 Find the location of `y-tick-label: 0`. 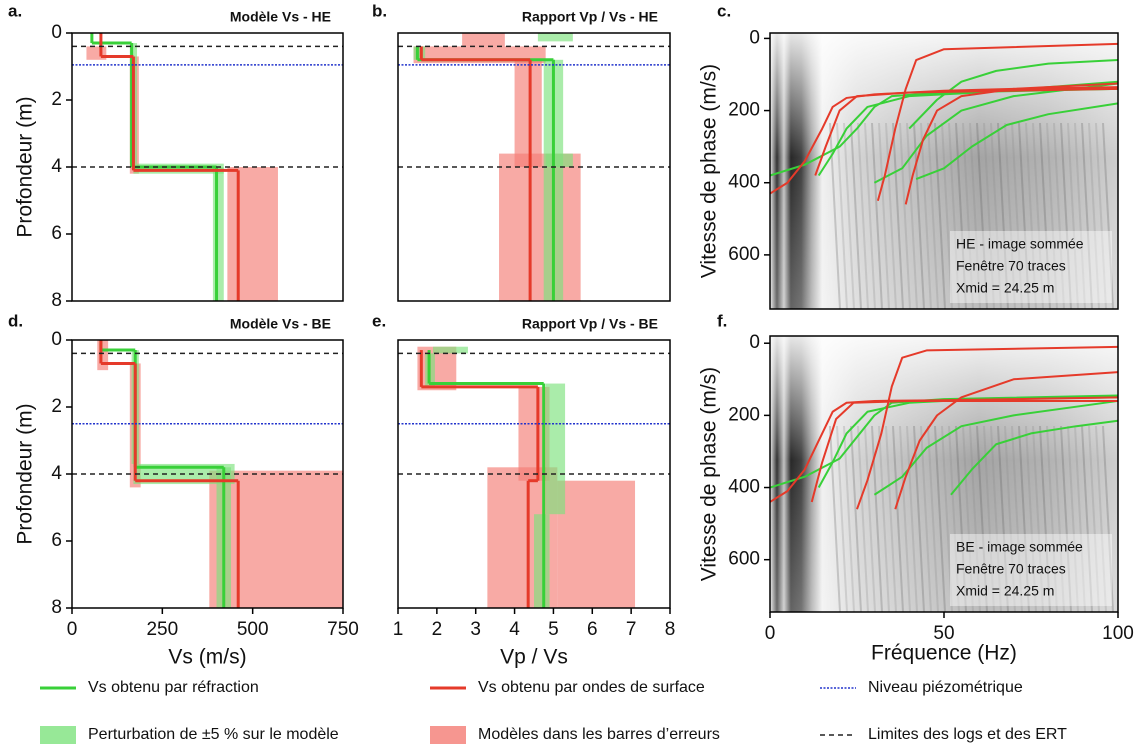

y-tick-label: 0 is located at coordinates (754, 37).